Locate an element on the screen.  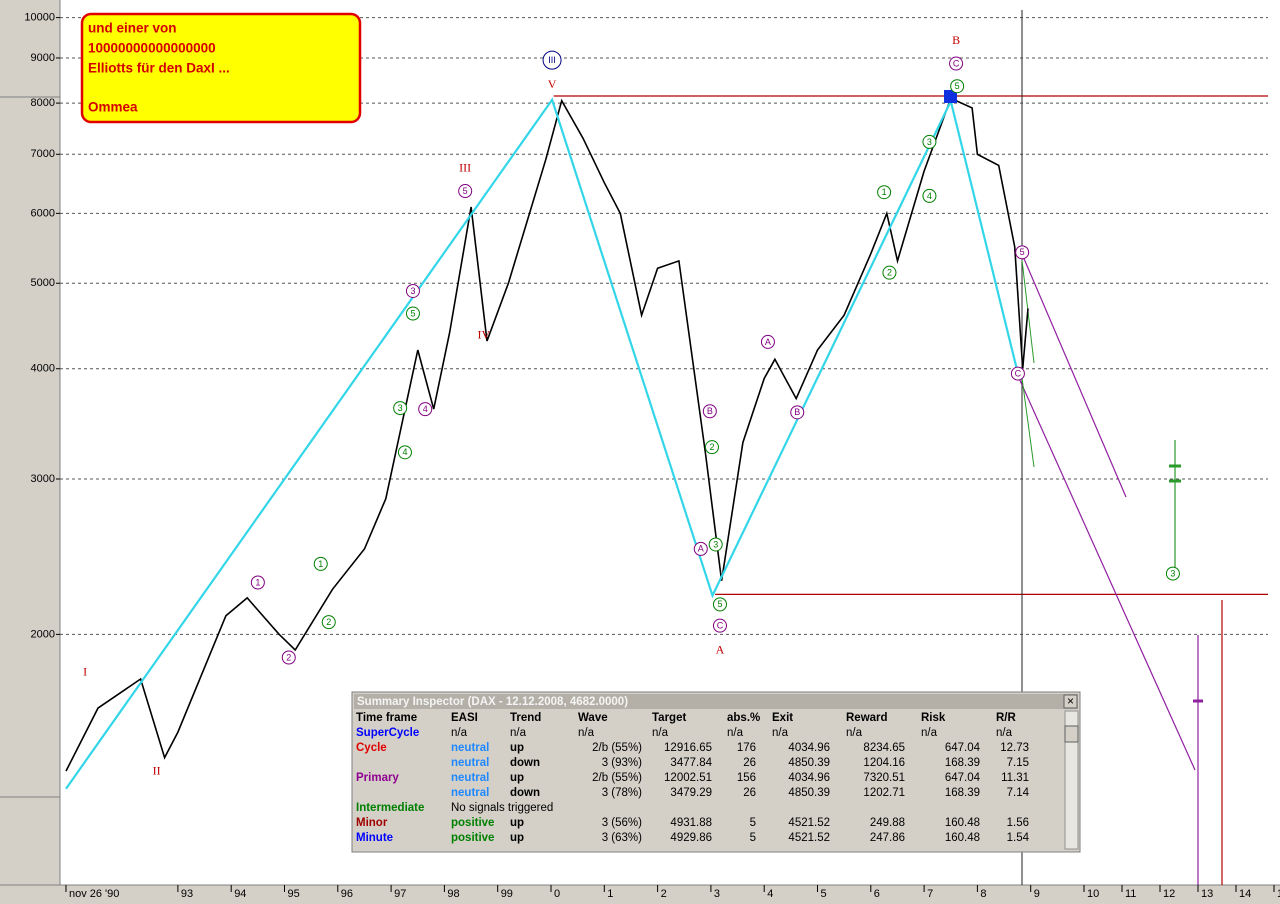
label-text: 1 is located at coordinates (257, 582).